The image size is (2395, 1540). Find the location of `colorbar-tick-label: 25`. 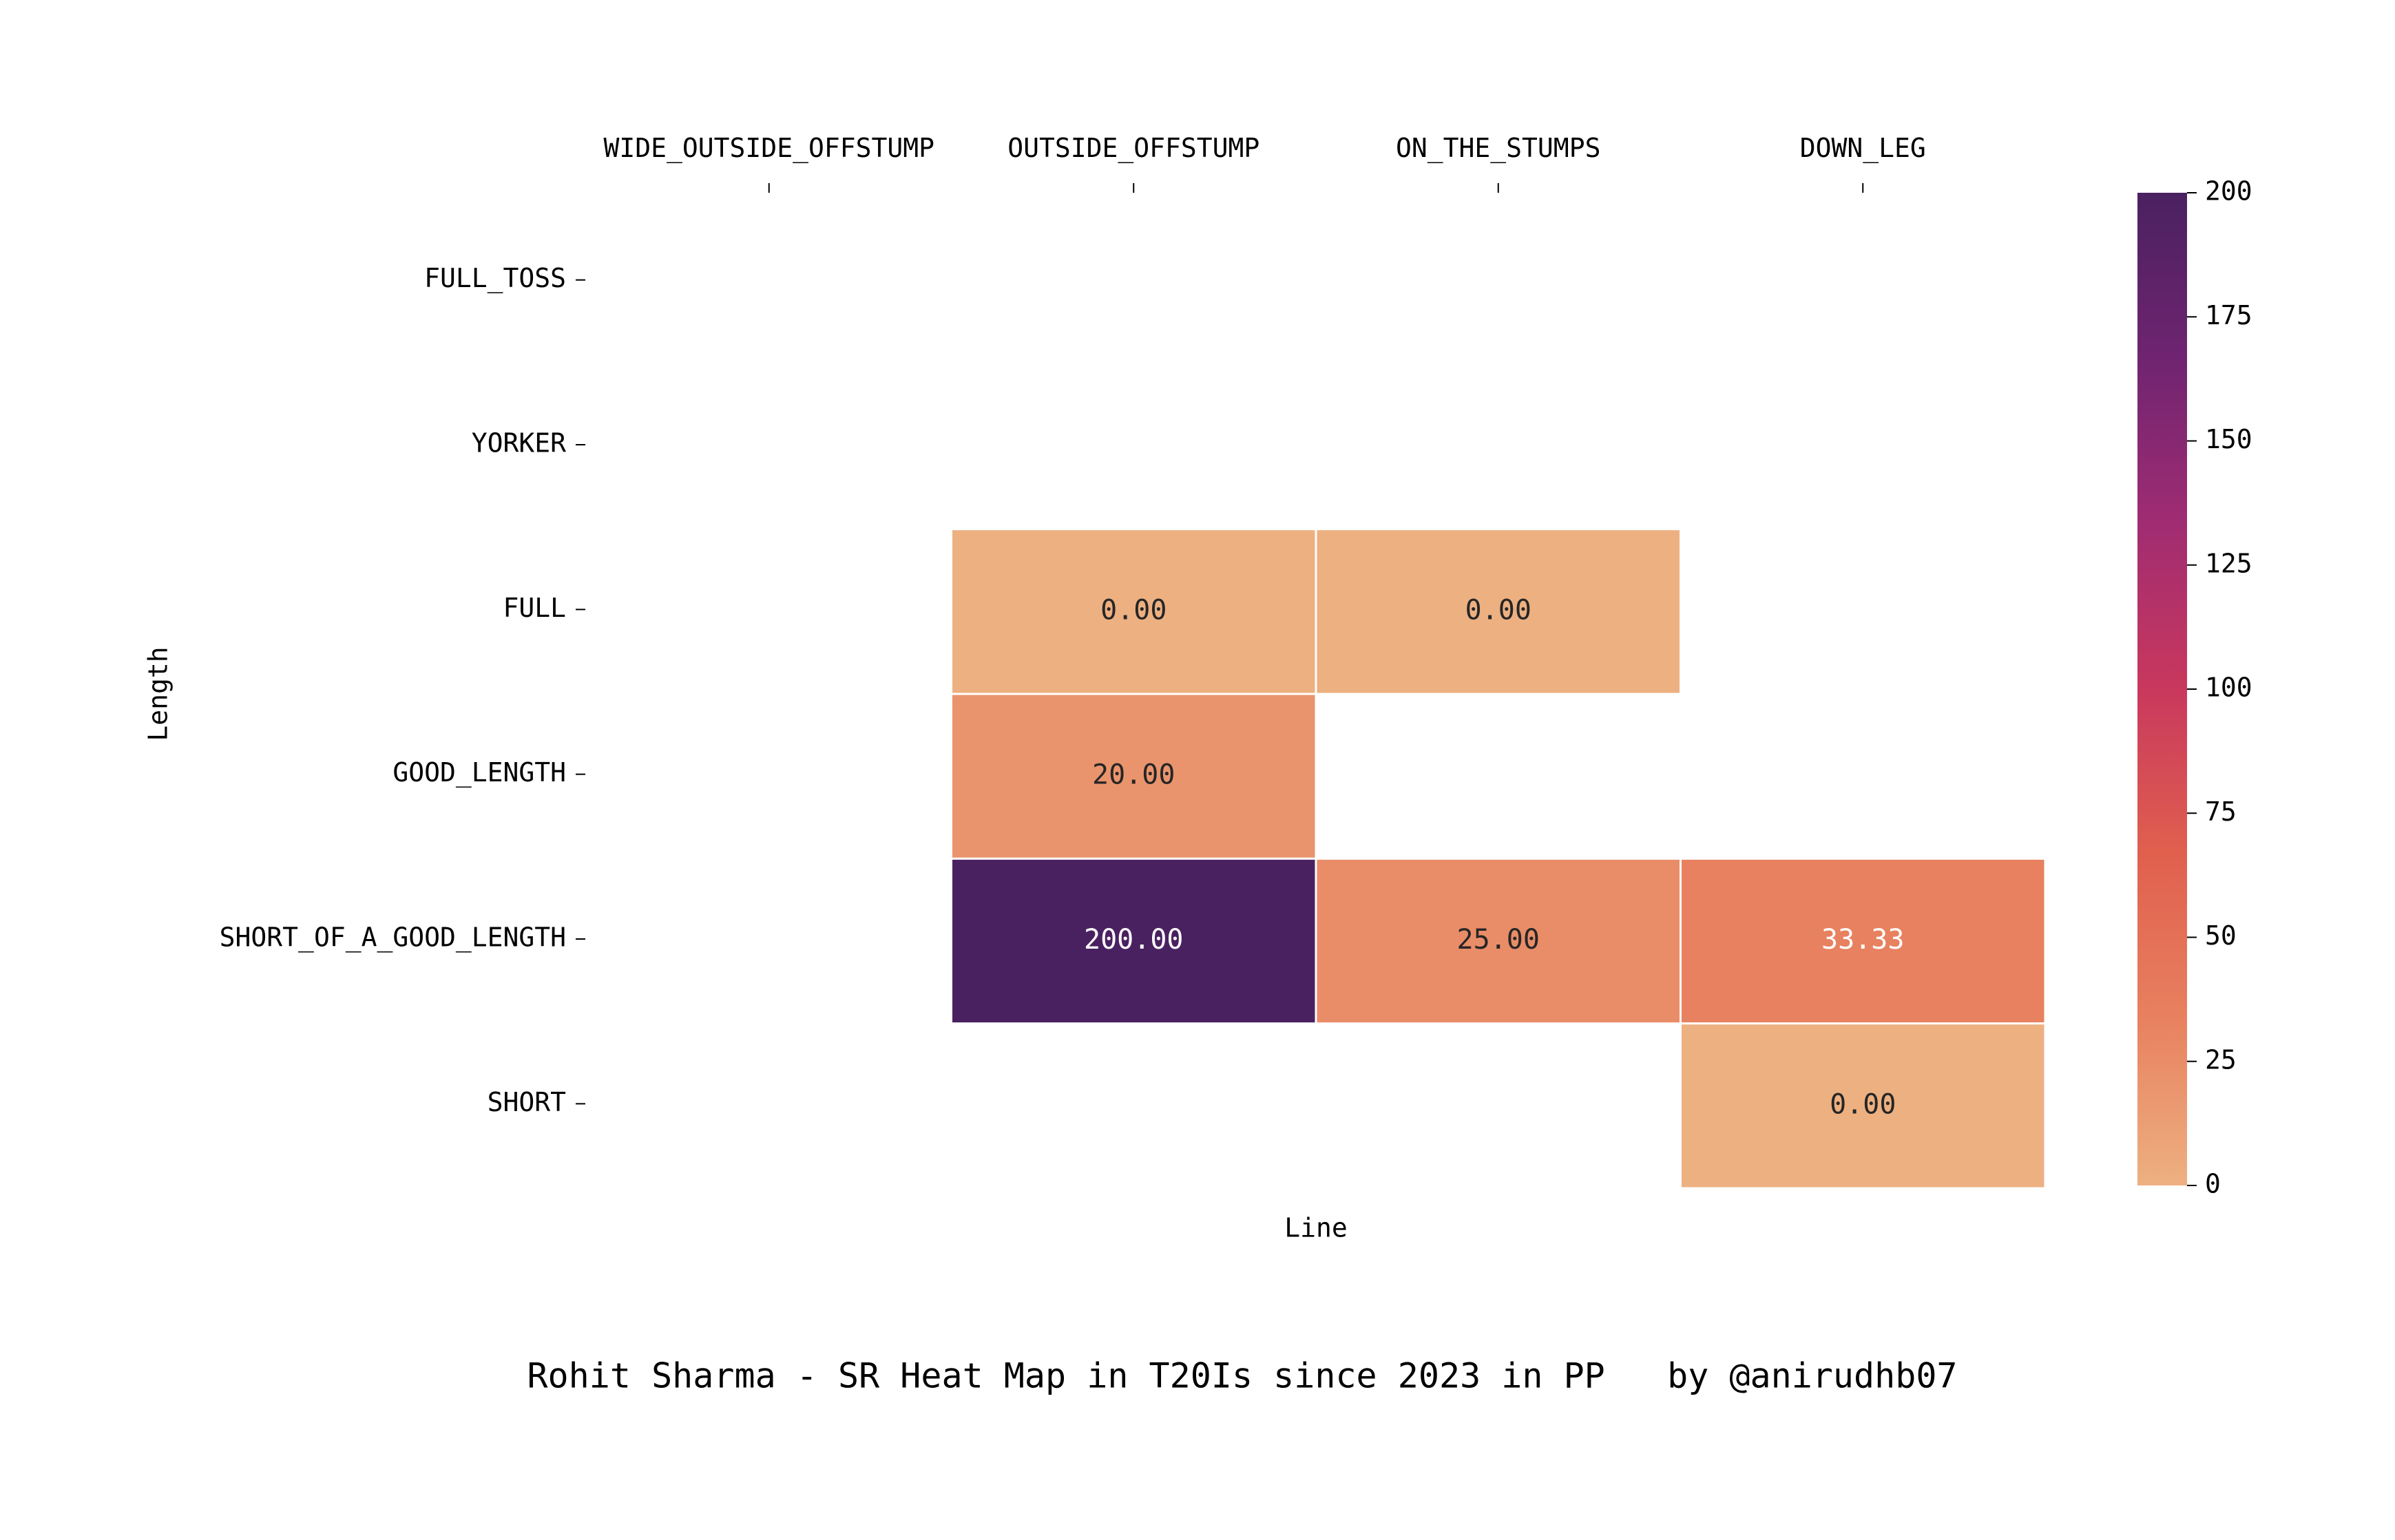

colorbar-tick-label: 25 is located at coordinates (2221, 1059).